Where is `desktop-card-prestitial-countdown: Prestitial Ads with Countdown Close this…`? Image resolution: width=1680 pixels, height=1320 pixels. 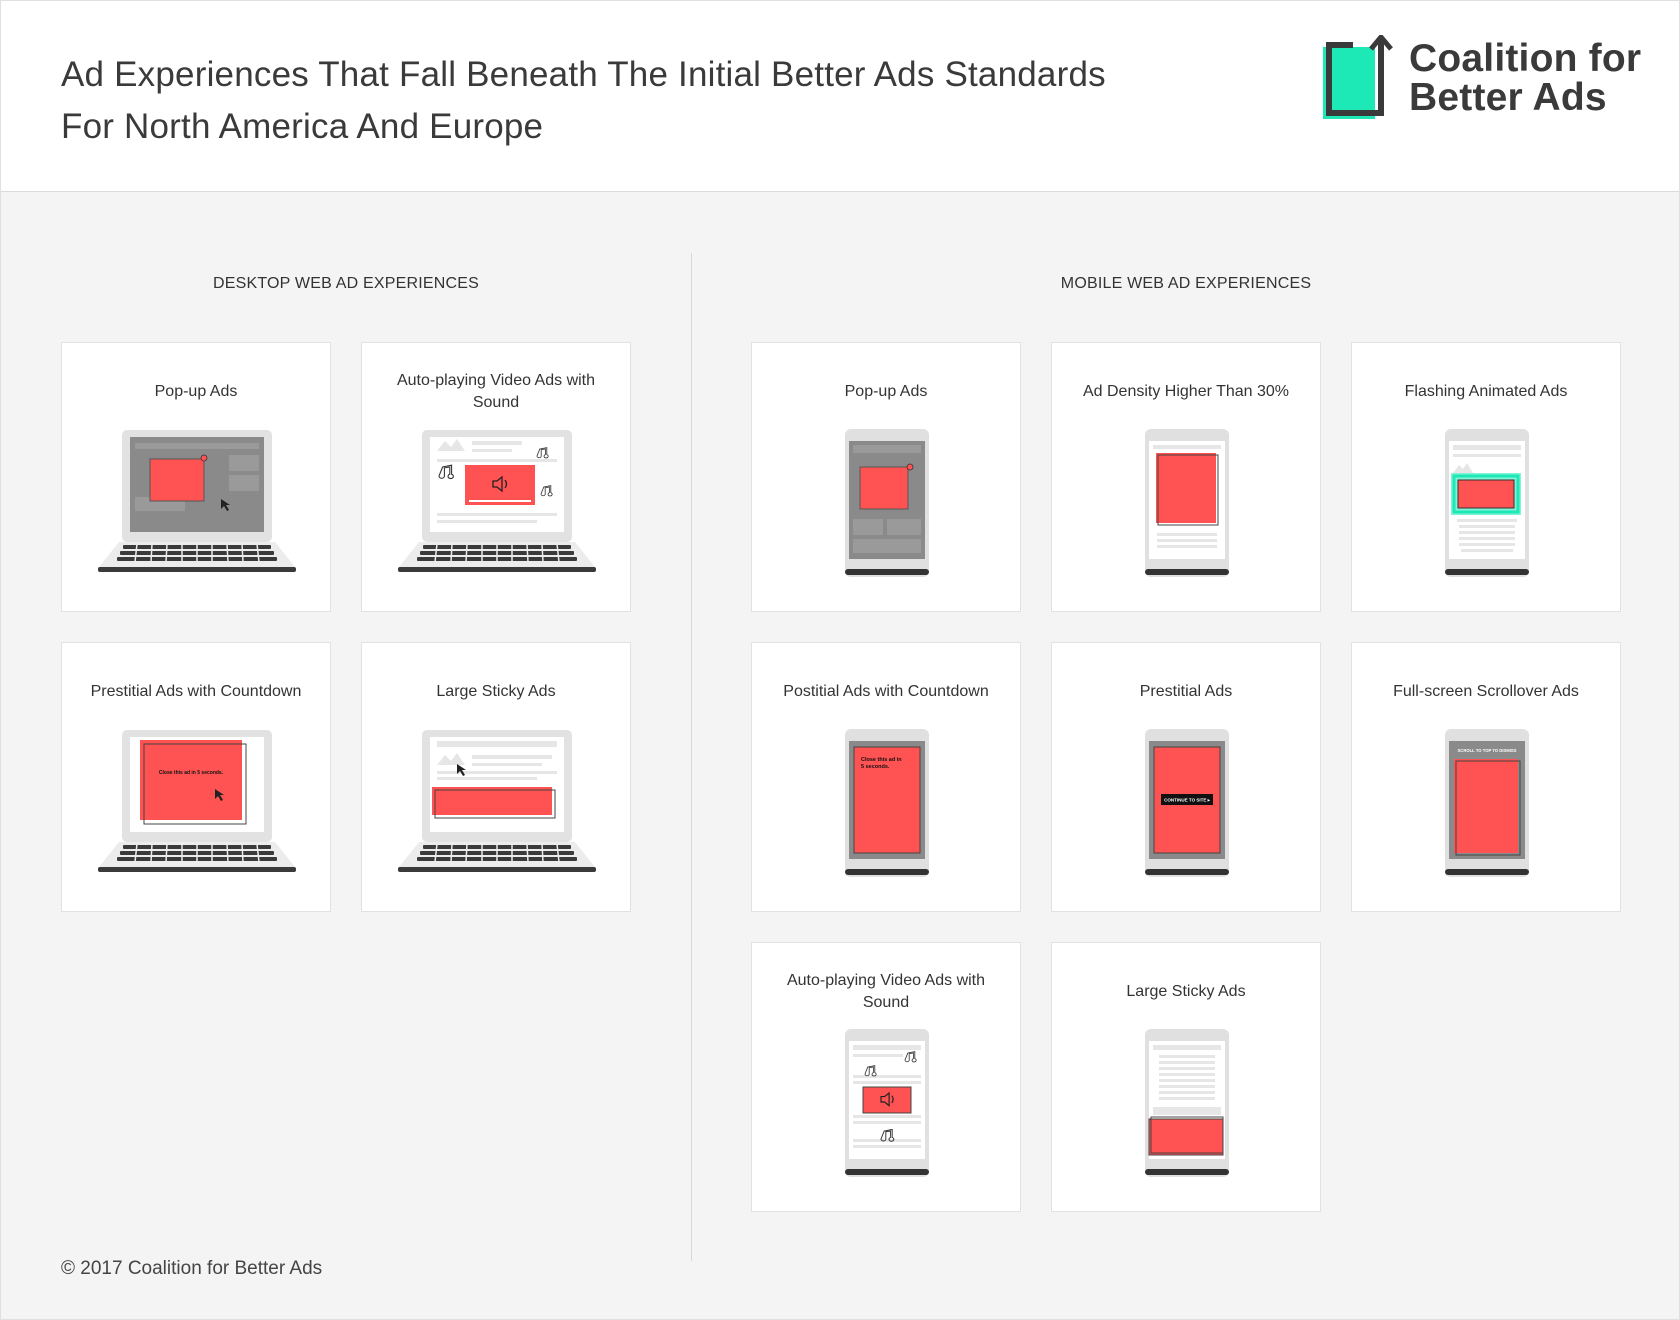 desktop-card-prestitial-countdown: Prestitial Ads with Countdown Close this… is located at coordinates (196, 777).